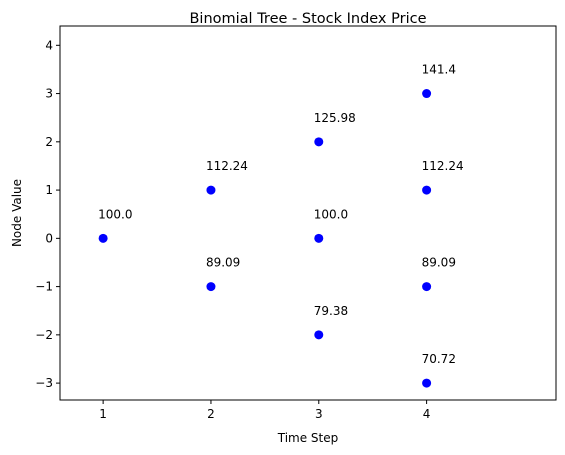 Image resolution: width=565 pixels, height=455 pixels. Describe the element at coordinates (427, 414) in the screenshot. I see `x-tick-label: 4` at that location.